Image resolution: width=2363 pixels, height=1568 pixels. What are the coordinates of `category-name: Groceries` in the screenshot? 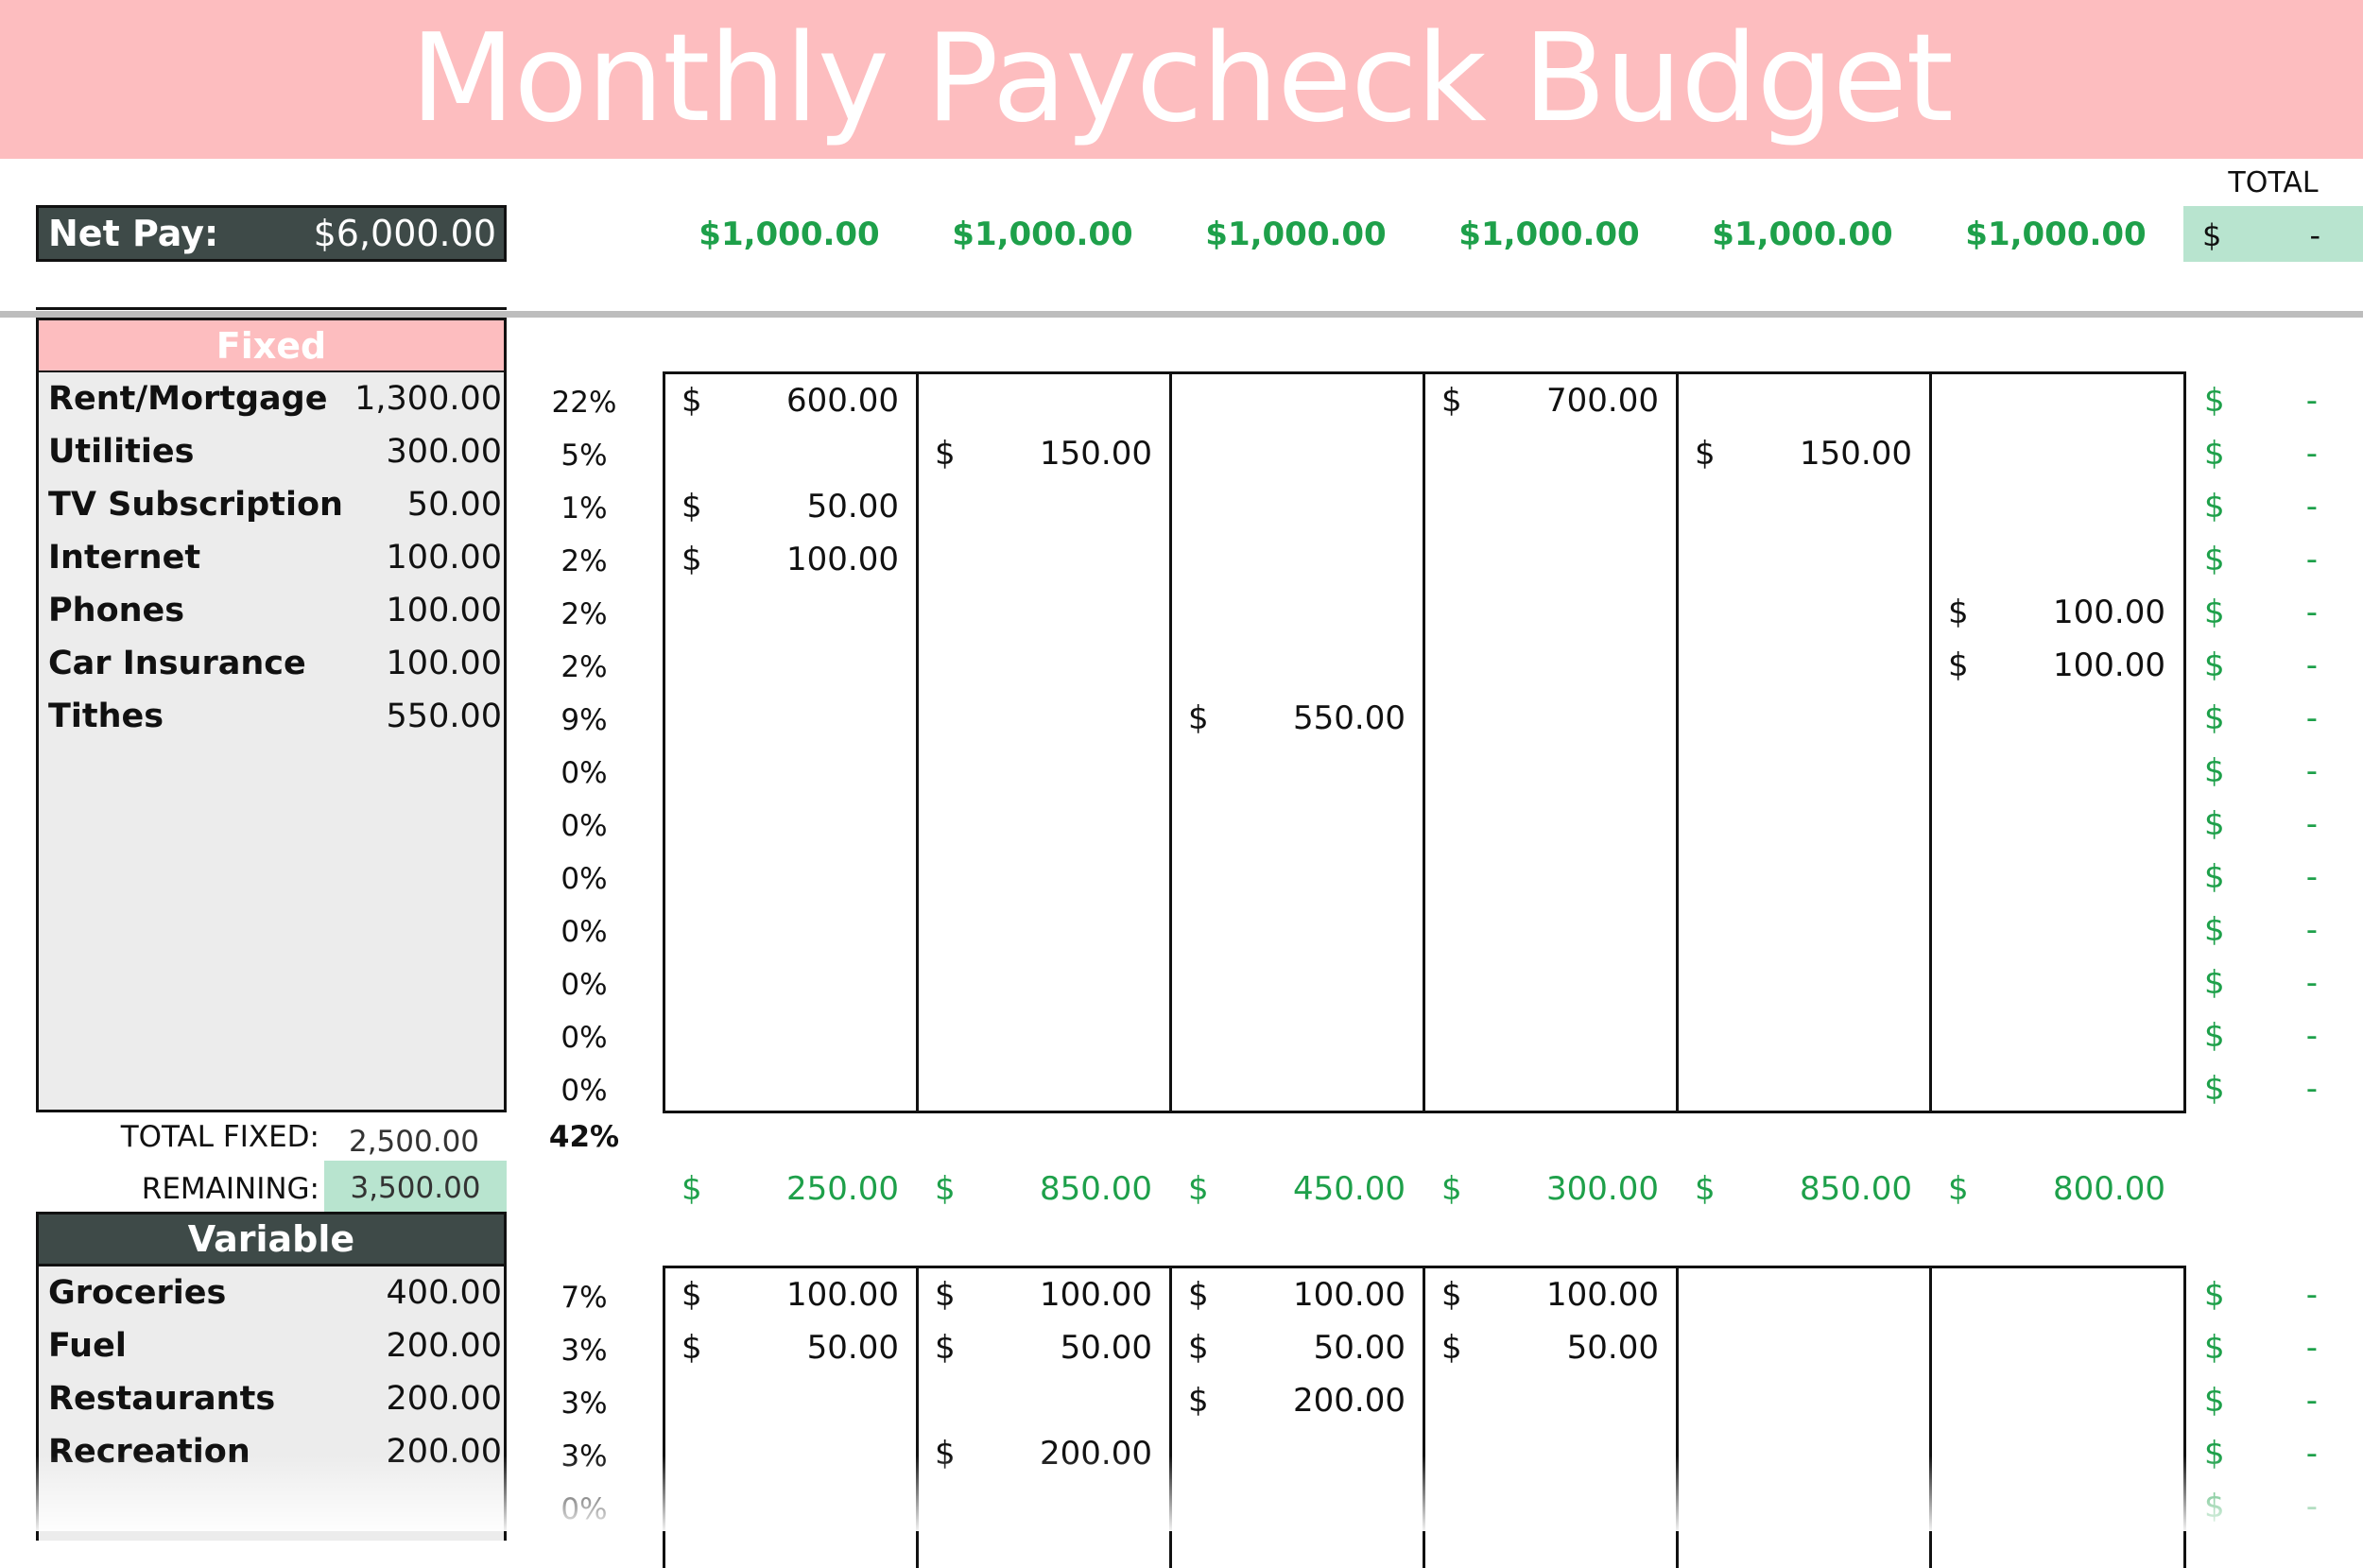 It's located at (137, 1293).